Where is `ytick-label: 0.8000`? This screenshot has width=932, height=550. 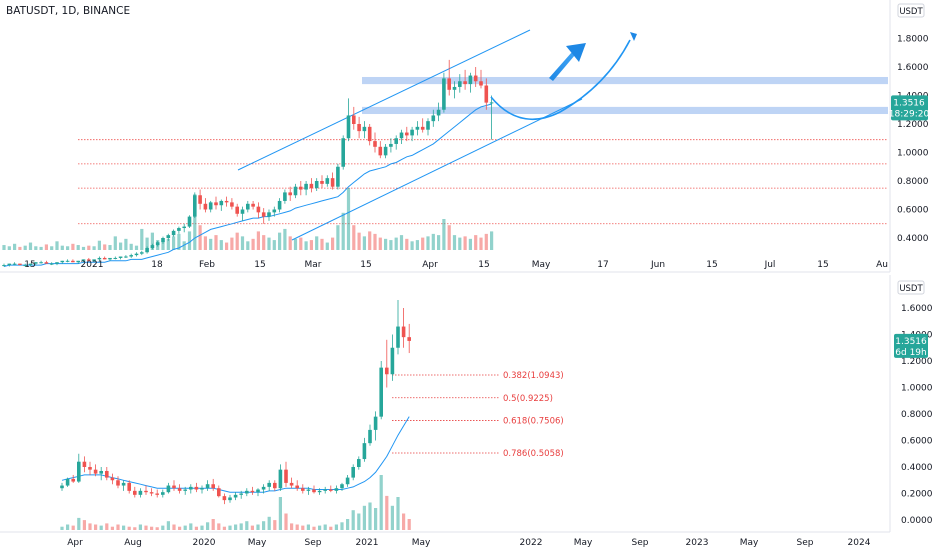
ytick-label: 0.8000 is located at coordinates (913, 182).